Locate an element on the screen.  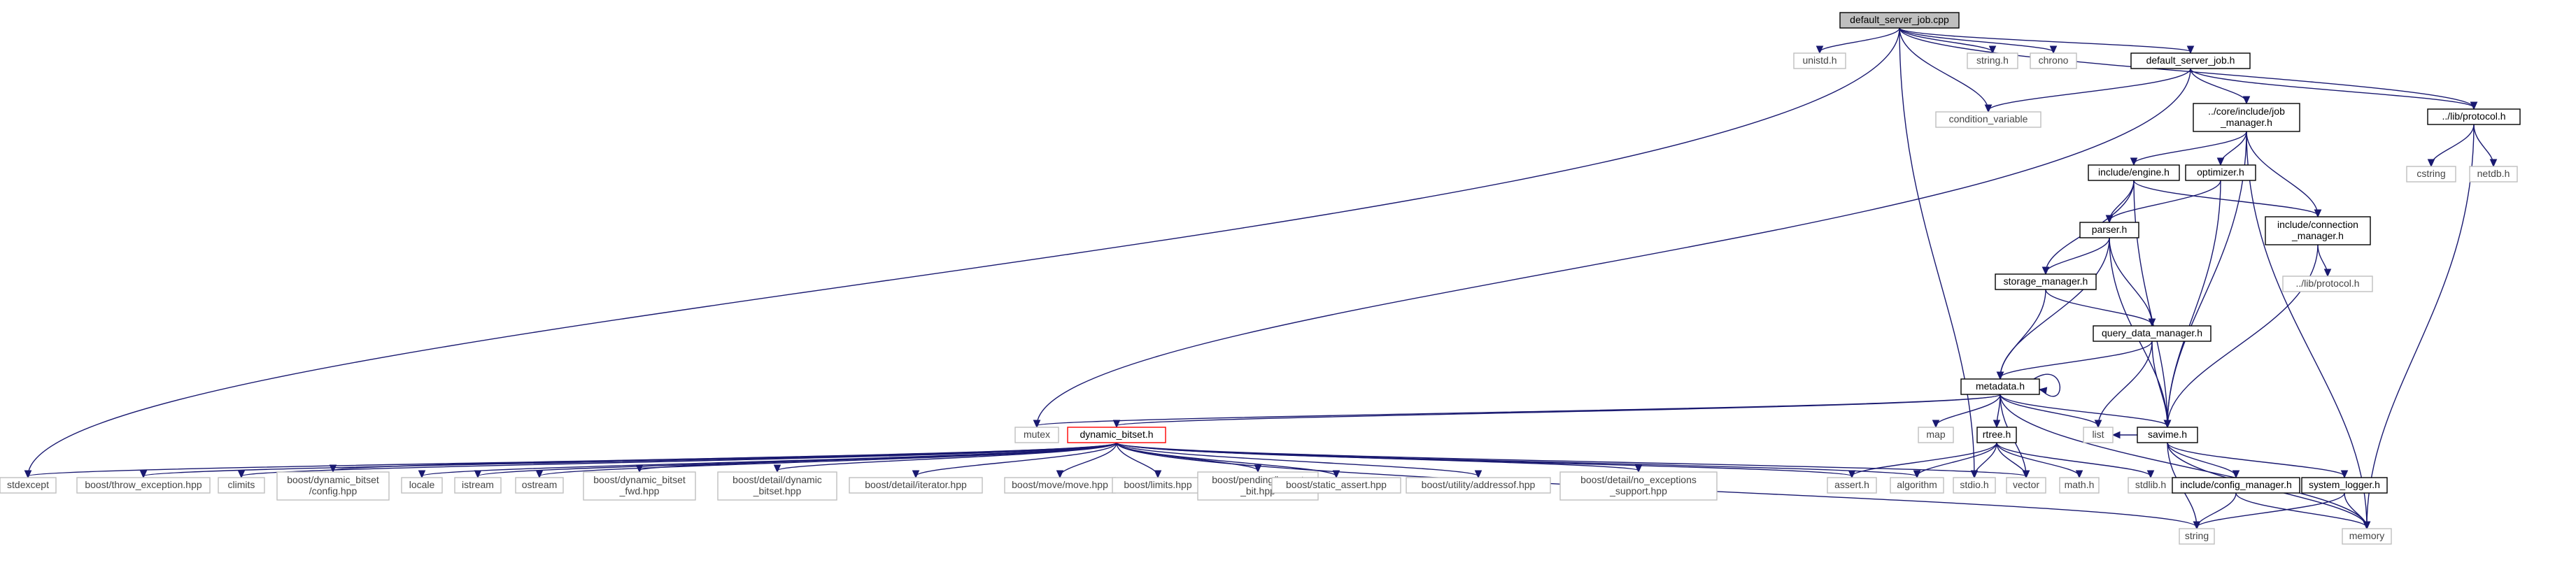
node-qdm: query_data_manager.h is located at coordinates (2152, 333).